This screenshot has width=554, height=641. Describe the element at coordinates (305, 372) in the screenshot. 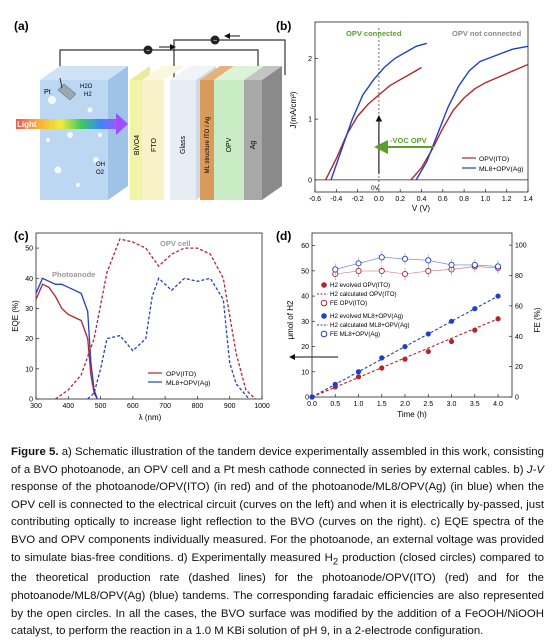

I see `d-ytick-label: 10` at that location.